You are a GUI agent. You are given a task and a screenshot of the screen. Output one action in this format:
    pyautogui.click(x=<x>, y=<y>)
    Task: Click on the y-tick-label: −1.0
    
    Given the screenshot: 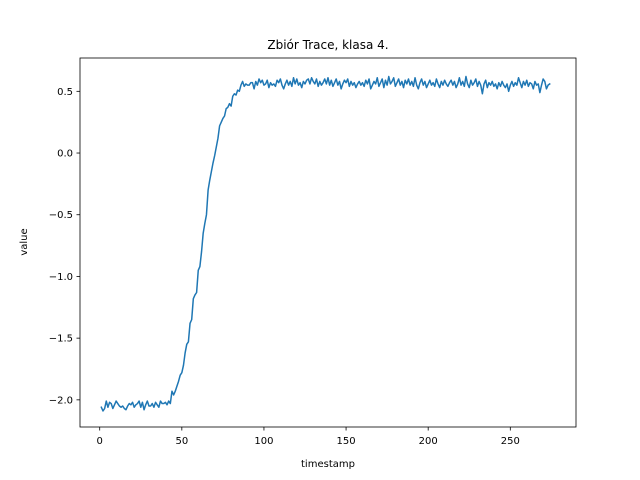 What is the action you would take?
    pyautogui.click(x=61, y=277)
    